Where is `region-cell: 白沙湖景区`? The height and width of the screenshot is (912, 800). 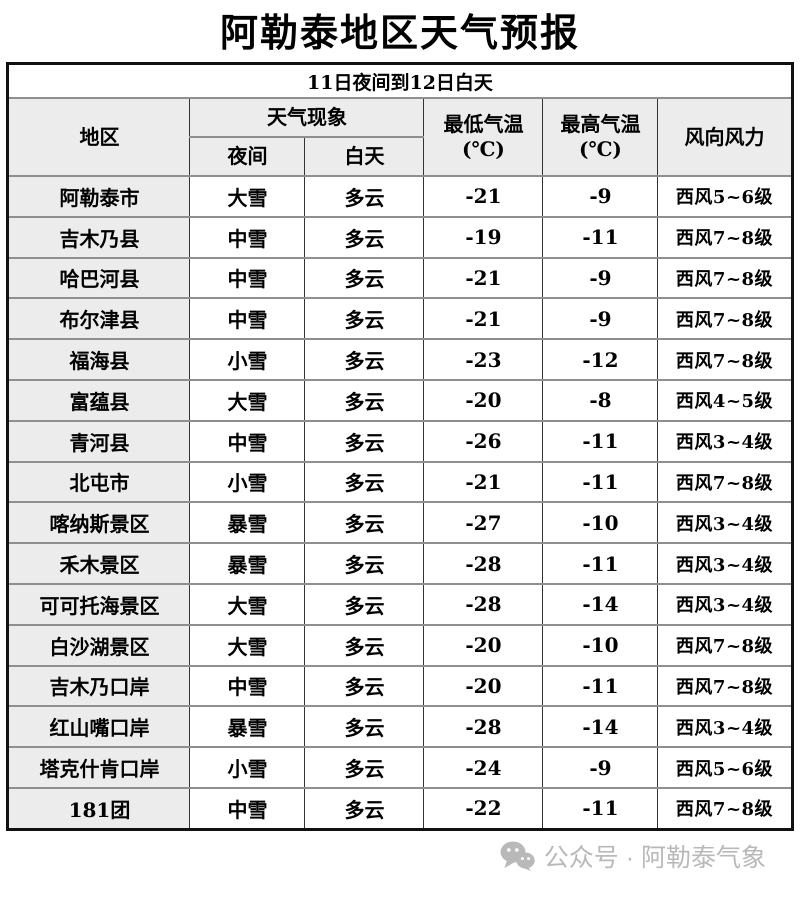 region-cell: 白沙湖景区 is located at coordinates (99, 645).